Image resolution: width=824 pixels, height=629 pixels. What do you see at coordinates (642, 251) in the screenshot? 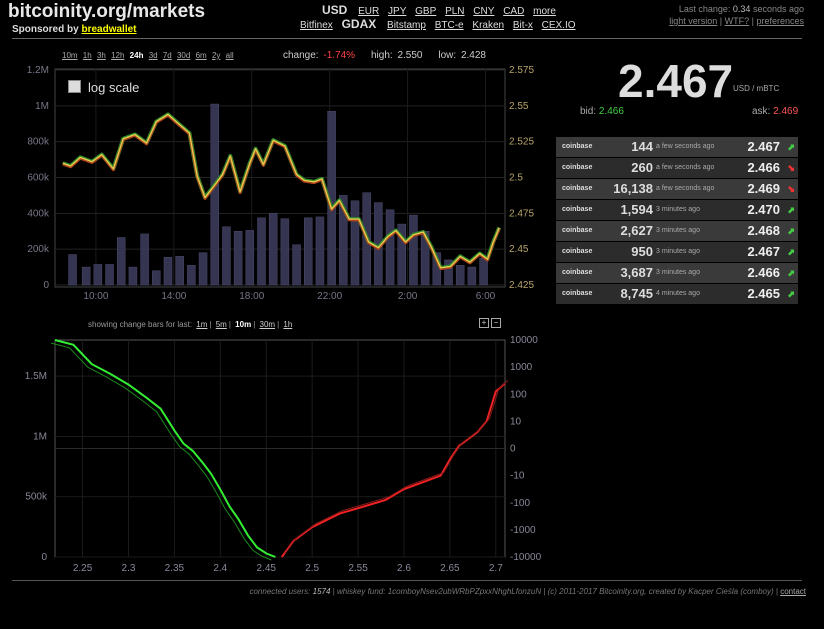
I see `trade-amount: 950` at bounding box center [642, 251].